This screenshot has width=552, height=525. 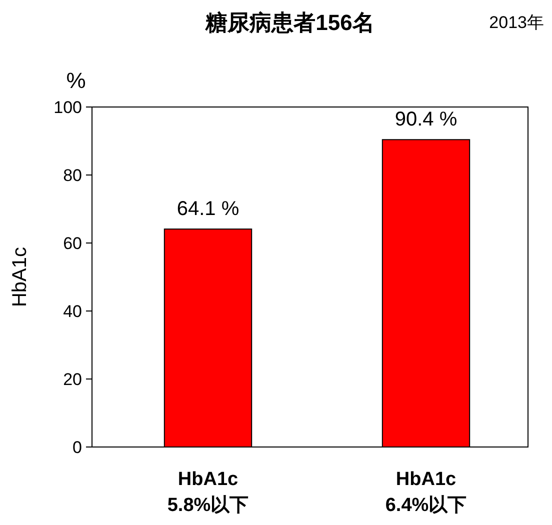 What do you see at coordinates (77, 447) in the screenshot?
I see `y-tick-label: 0` at bounding box center [77, 447].